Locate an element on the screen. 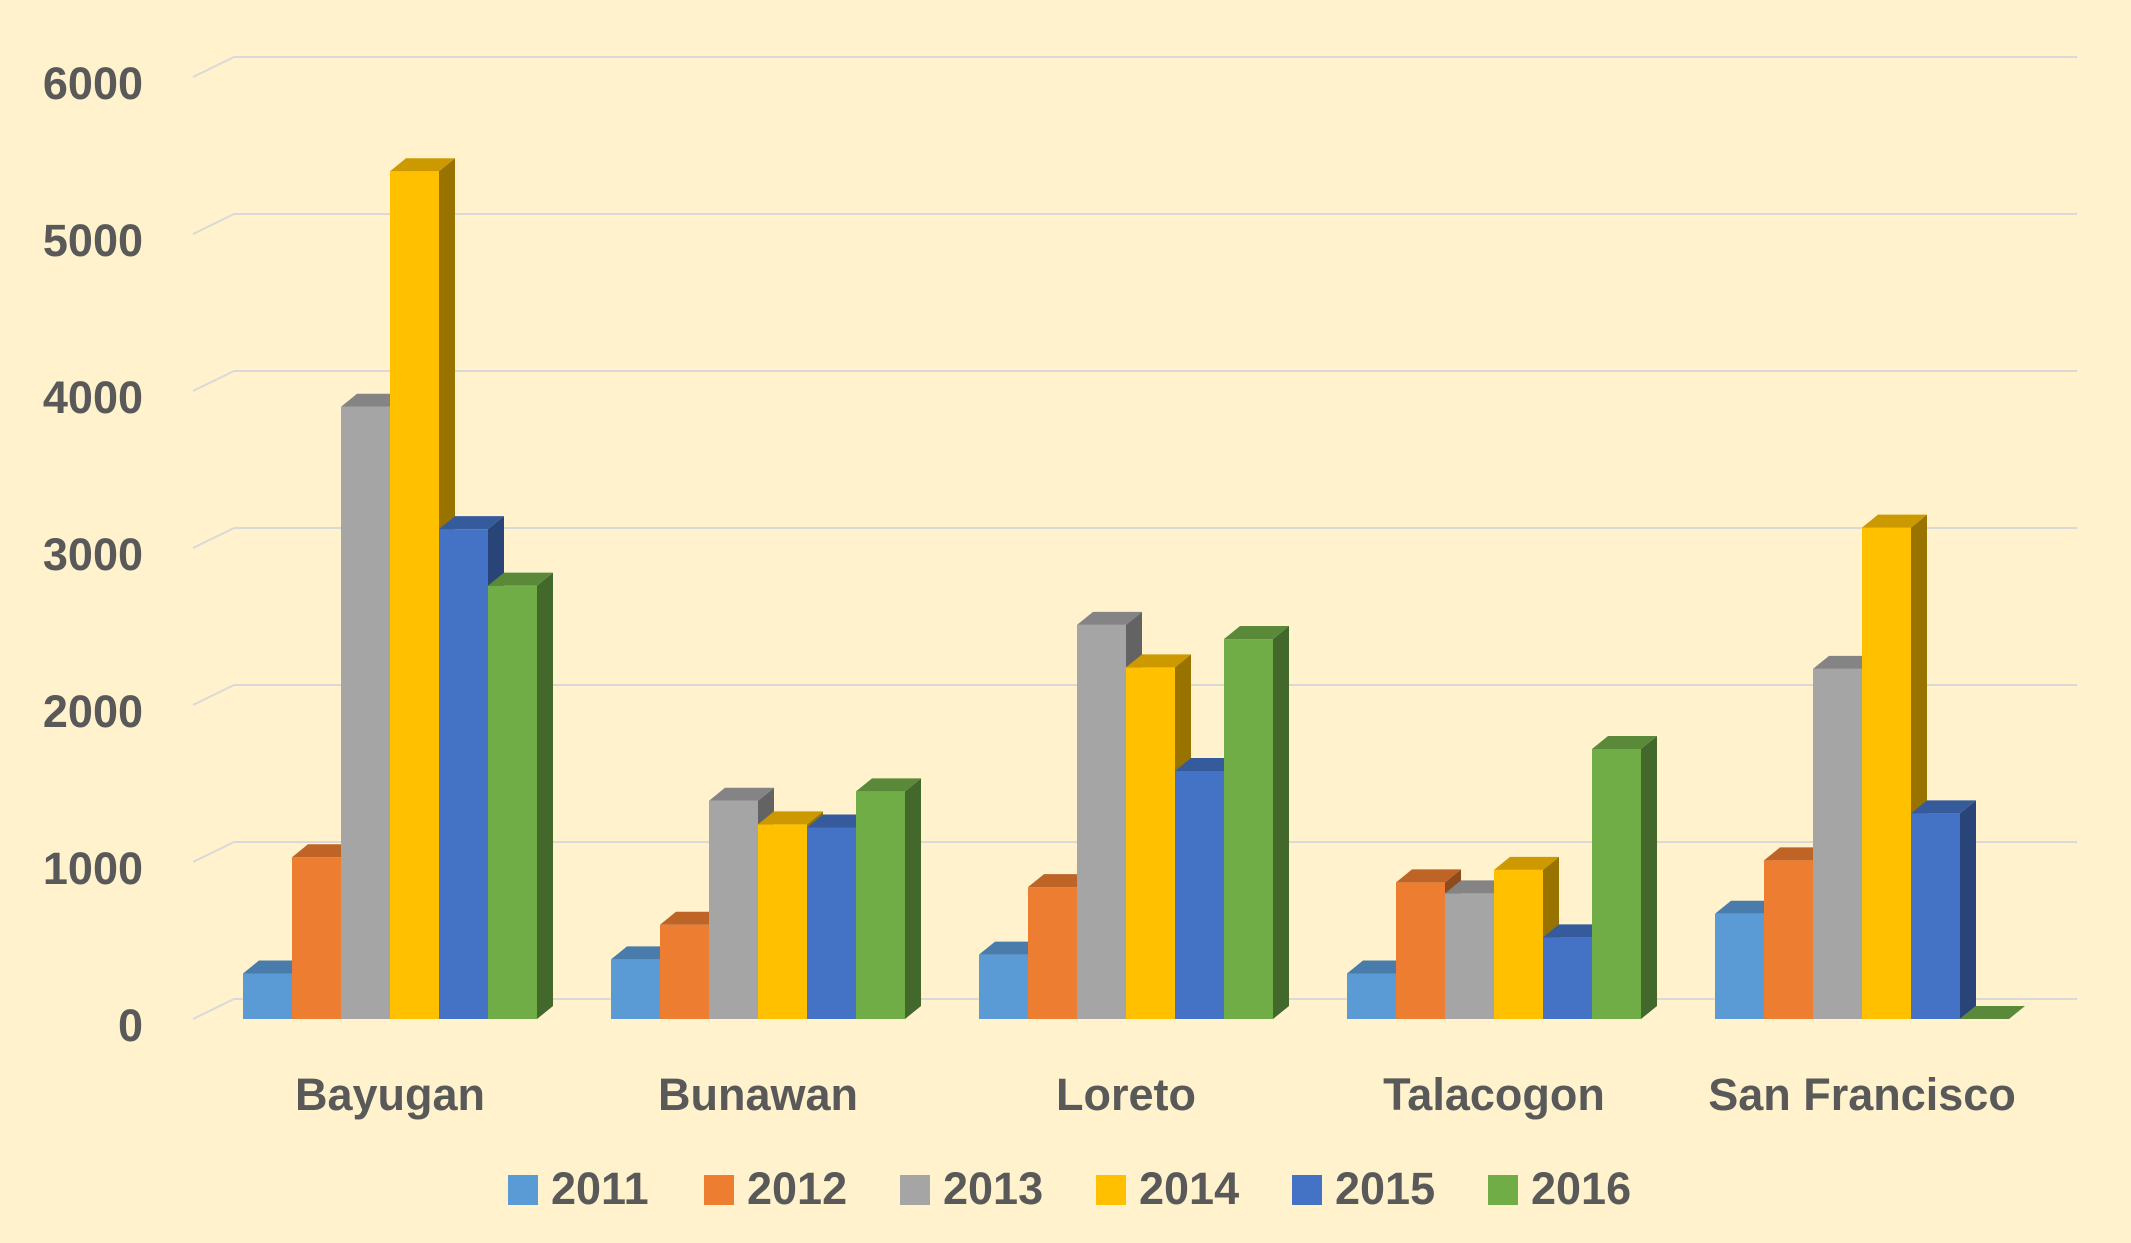  y-tick-label: 3000 is located at coordinates (93, 554).